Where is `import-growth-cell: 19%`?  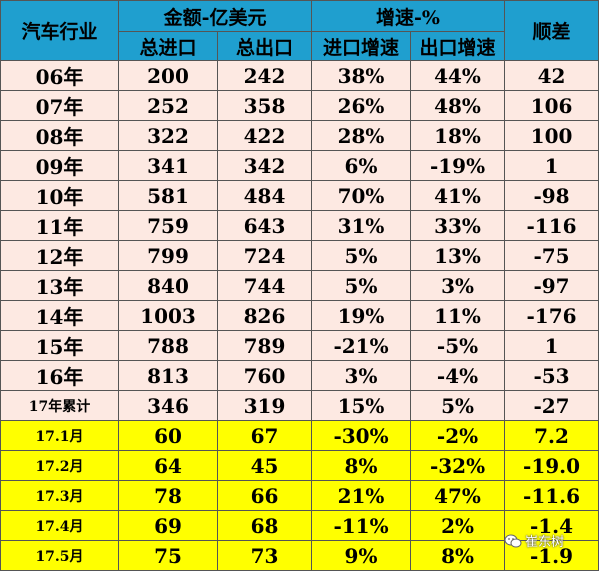
import-growth-cell: 19% is located at coordinates (361, 315).